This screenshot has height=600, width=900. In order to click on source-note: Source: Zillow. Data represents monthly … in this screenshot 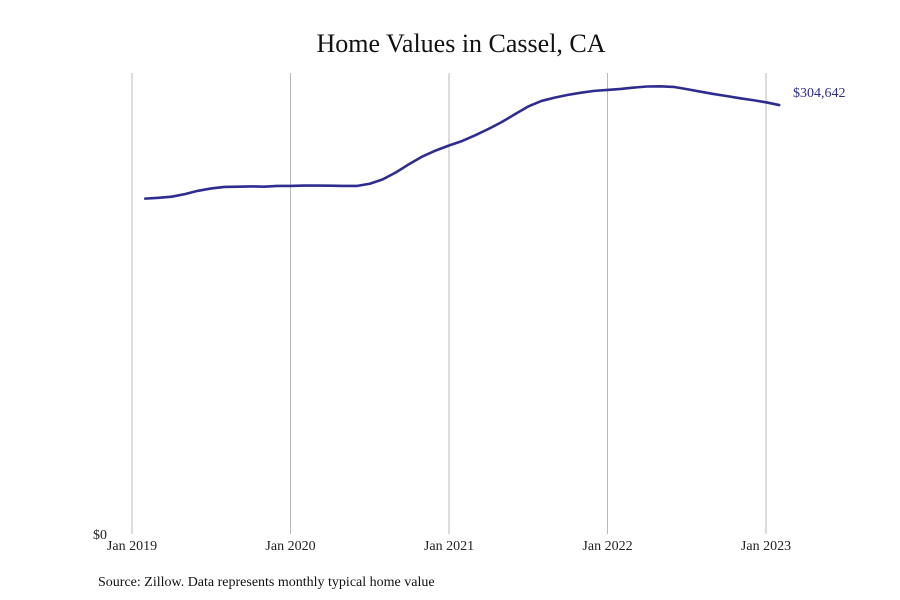, I will do `click(266, 582)`.